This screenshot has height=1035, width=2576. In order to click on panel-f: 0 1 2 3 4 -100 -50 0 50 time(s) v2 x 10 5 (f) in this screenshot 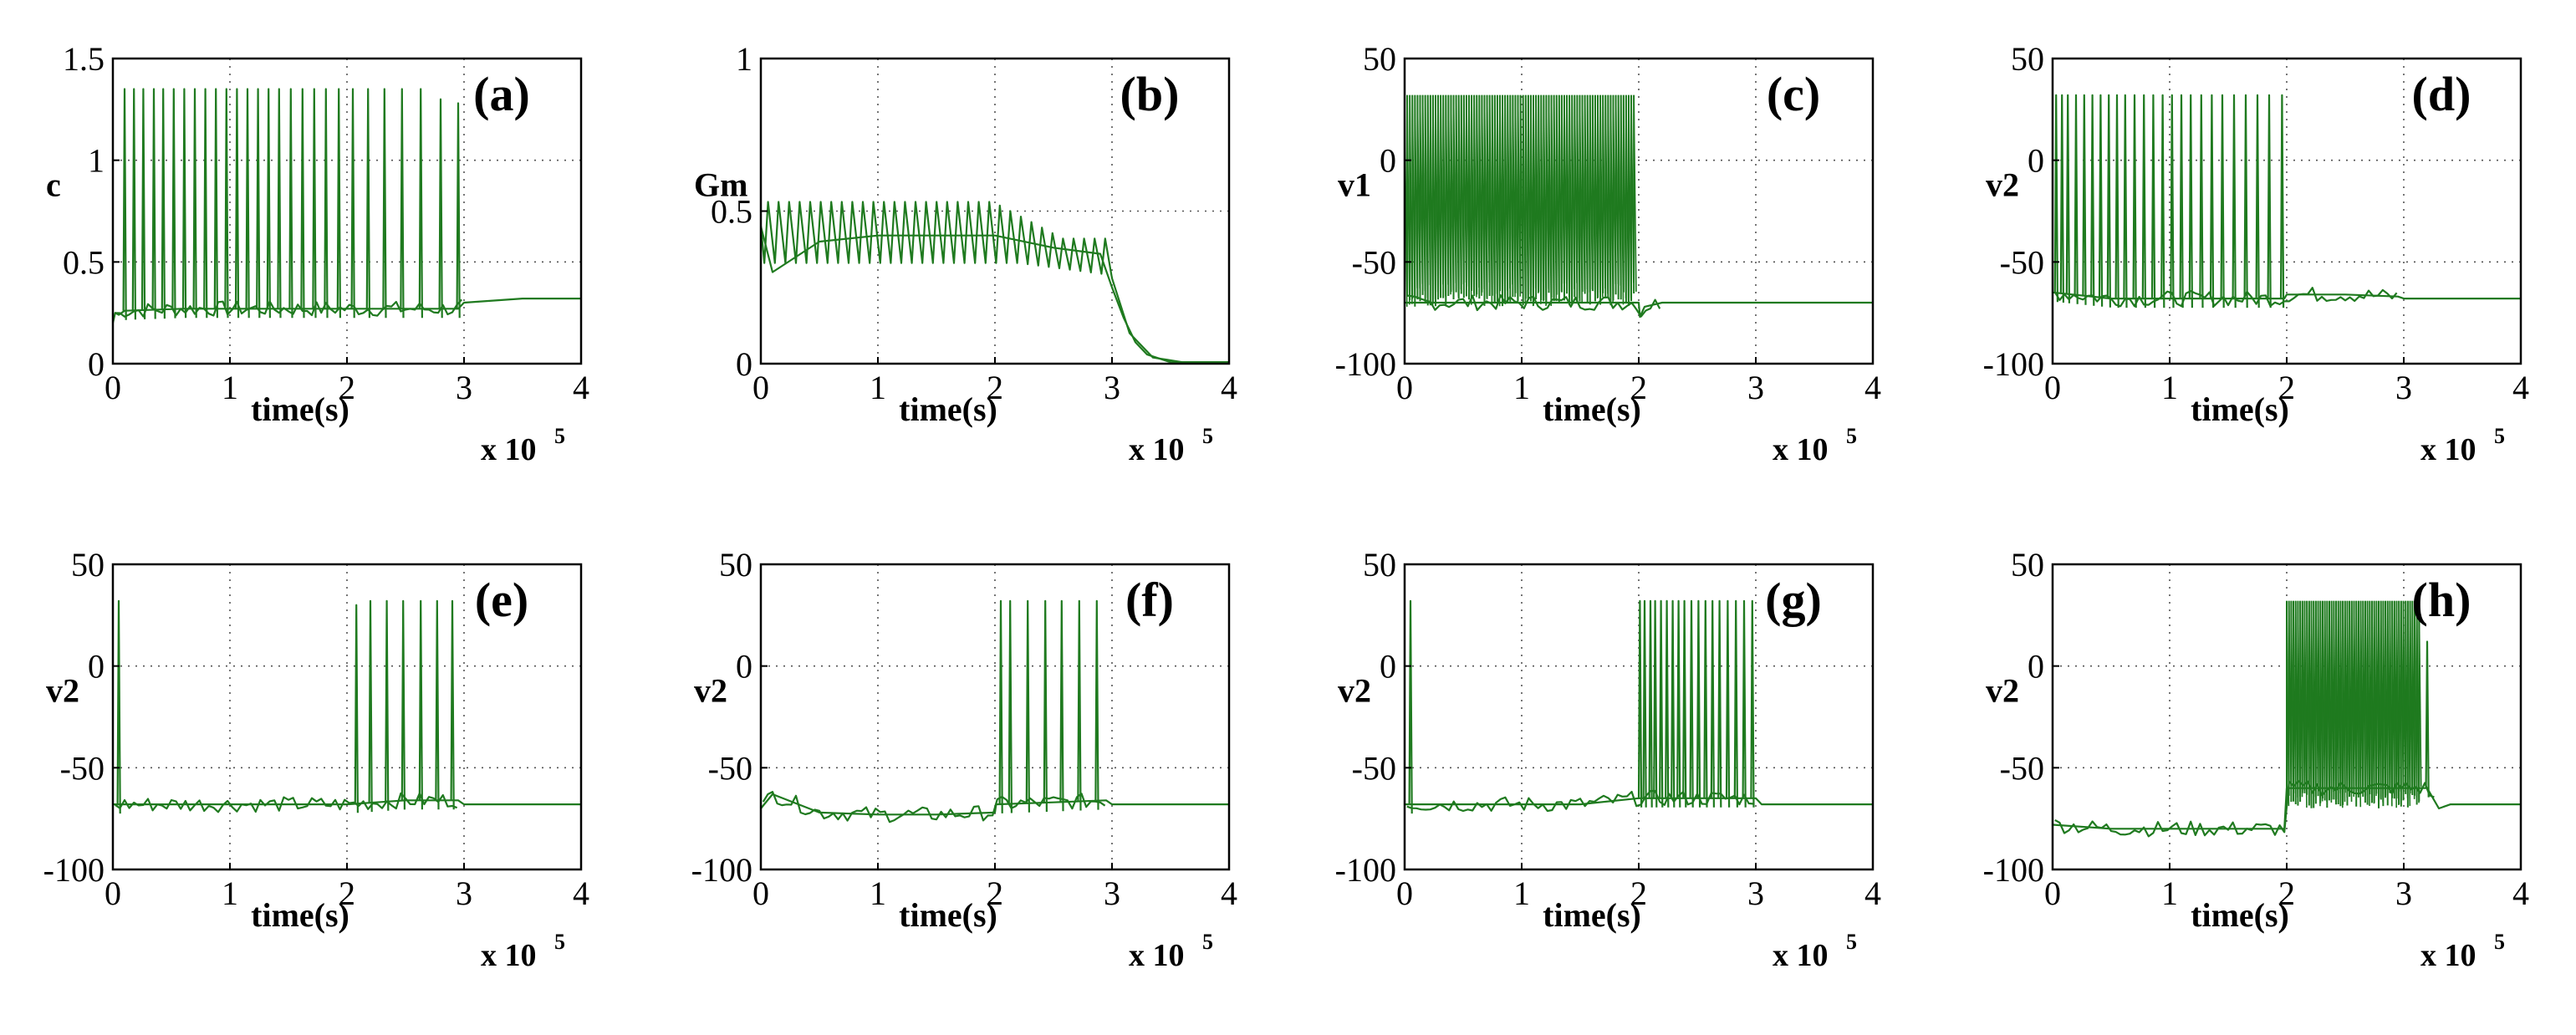, I will do `click(964, 759)`.